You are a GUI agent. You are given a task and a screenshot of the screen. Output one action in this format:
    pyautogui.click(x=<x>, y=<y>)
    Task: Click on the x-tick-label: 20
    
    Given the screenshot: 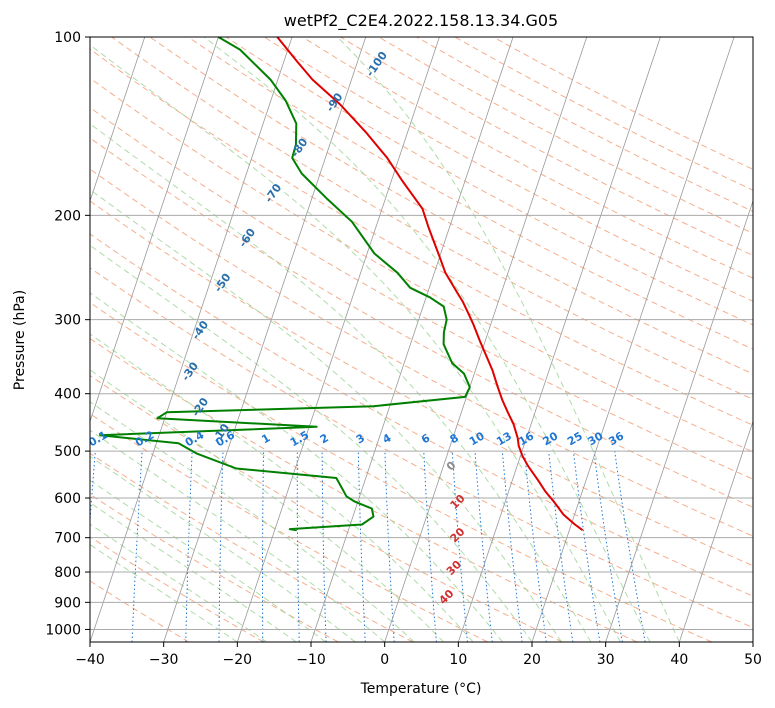 What is the action you would take?
    pyautogui.click(x=532, y=660)
    